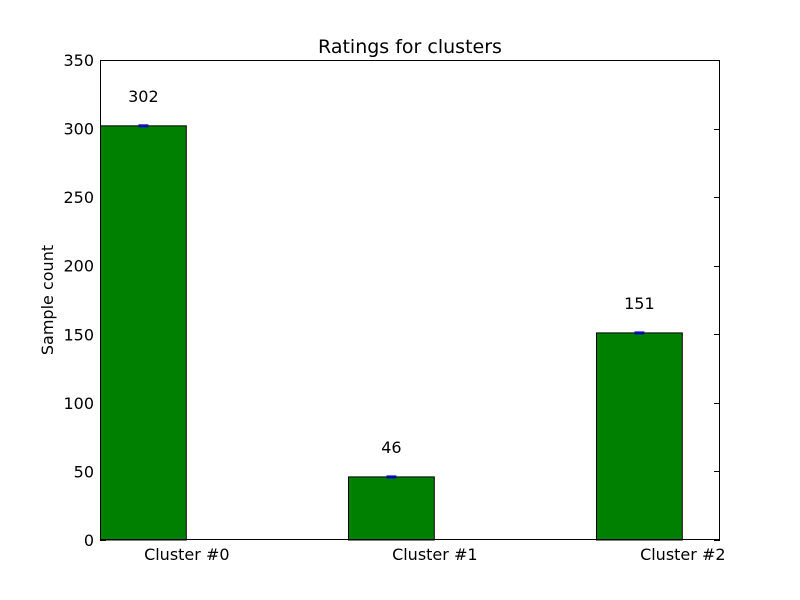 Image resolution: width=800 pixels, height=600 pixels. What do you see at coordinates (78, 266) in the screenshot?
I see `y-tick-label: 200` at bounding box center [78, 266].